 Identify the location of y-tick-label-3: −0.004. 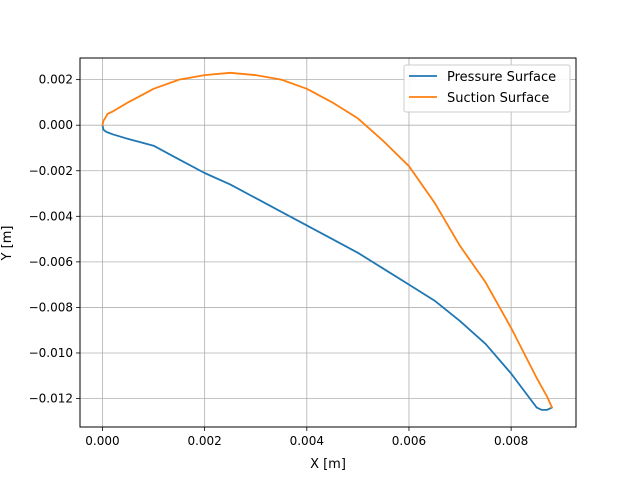
(51, 216).